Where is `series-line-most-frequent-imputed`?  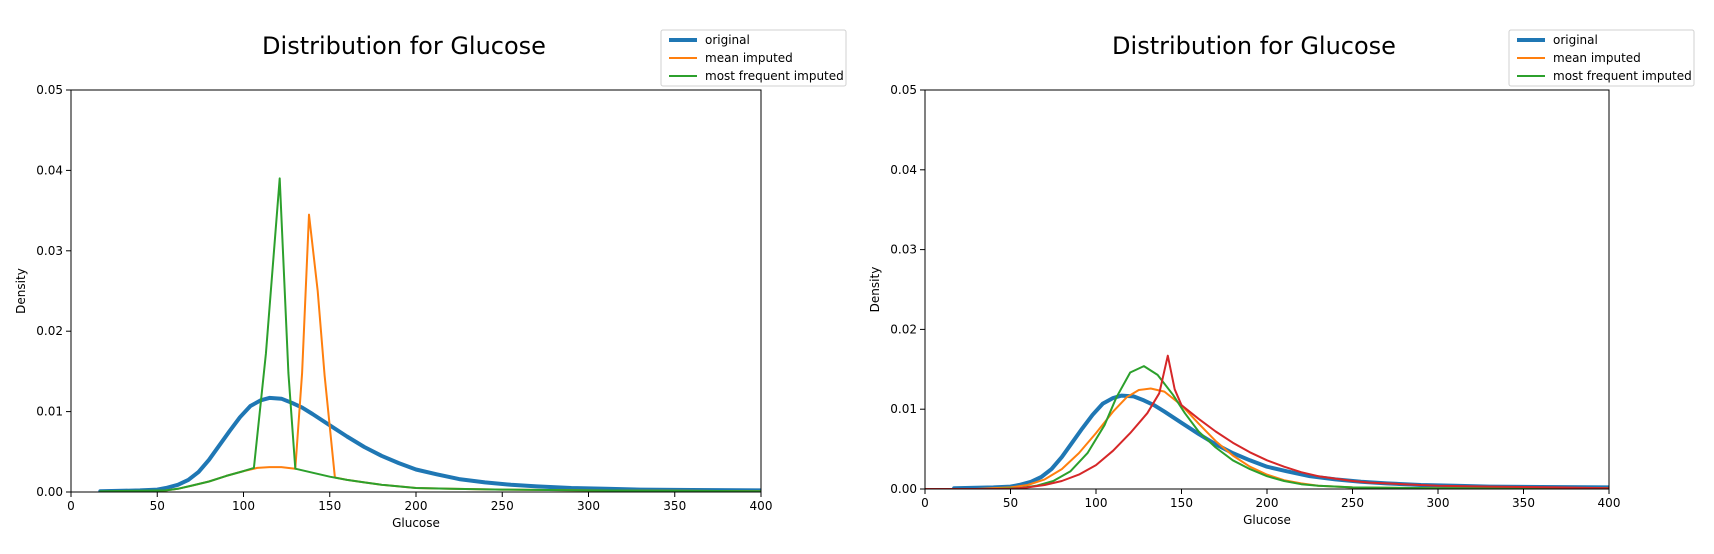 series-line-most-frequent-imputed is located at coordinates (1267, 427).